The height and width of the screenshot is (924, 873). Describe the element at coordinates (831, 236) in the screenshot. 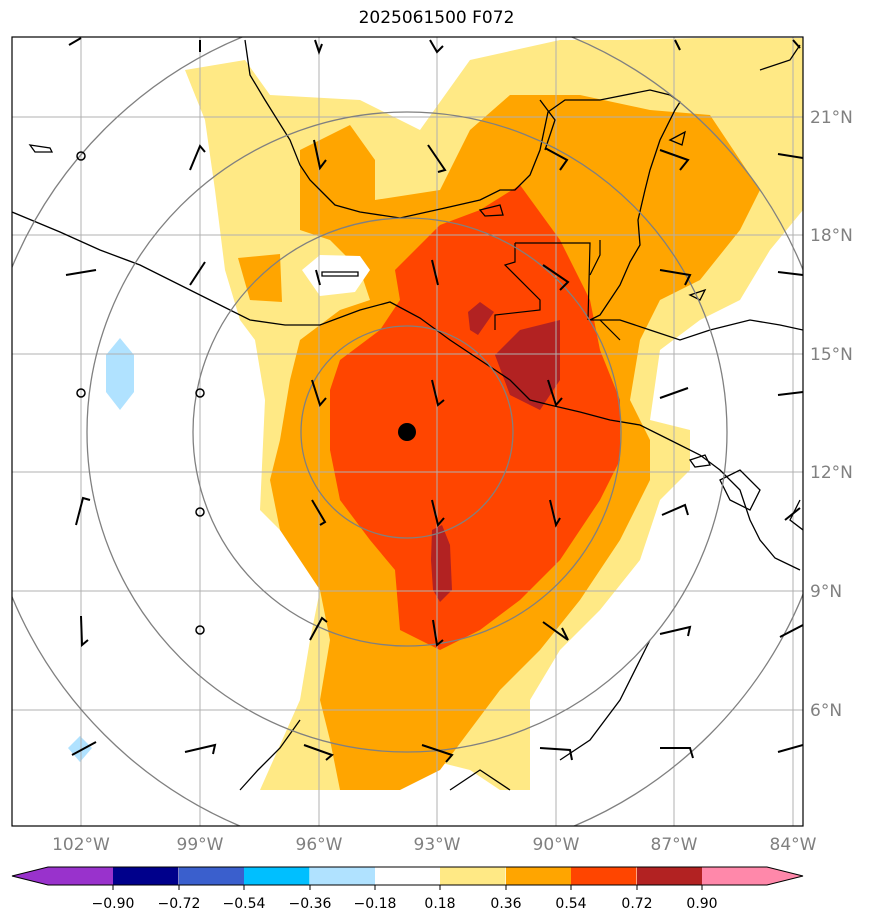

I see `lat-label: 18°N` at that location.